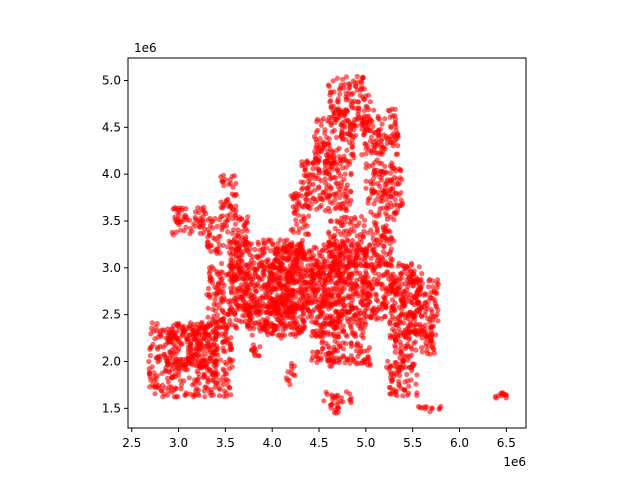 Image resolution: width=640 pixels, height=480 pixels. I want to click on x-tick-label: 4.5, so click(318, 443).